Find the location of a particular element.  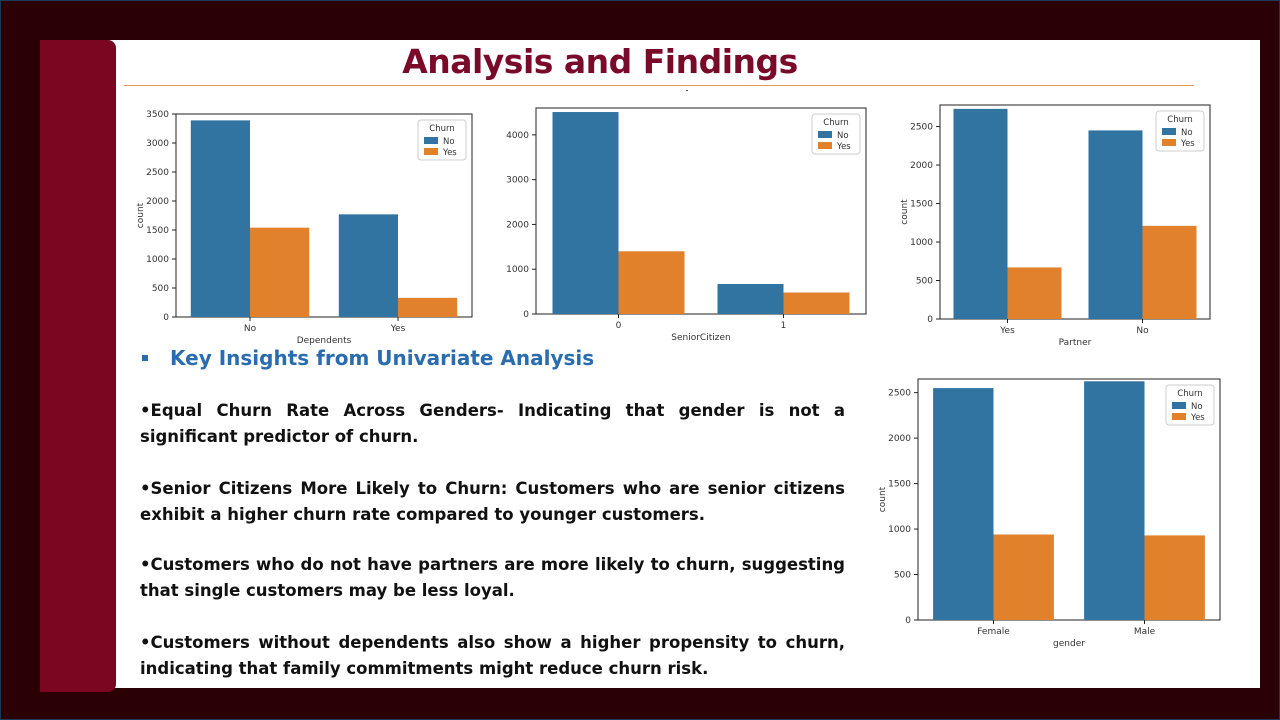

insights-heading: Key Insights from Univariate Analysis is located at coordinates (368, 358).